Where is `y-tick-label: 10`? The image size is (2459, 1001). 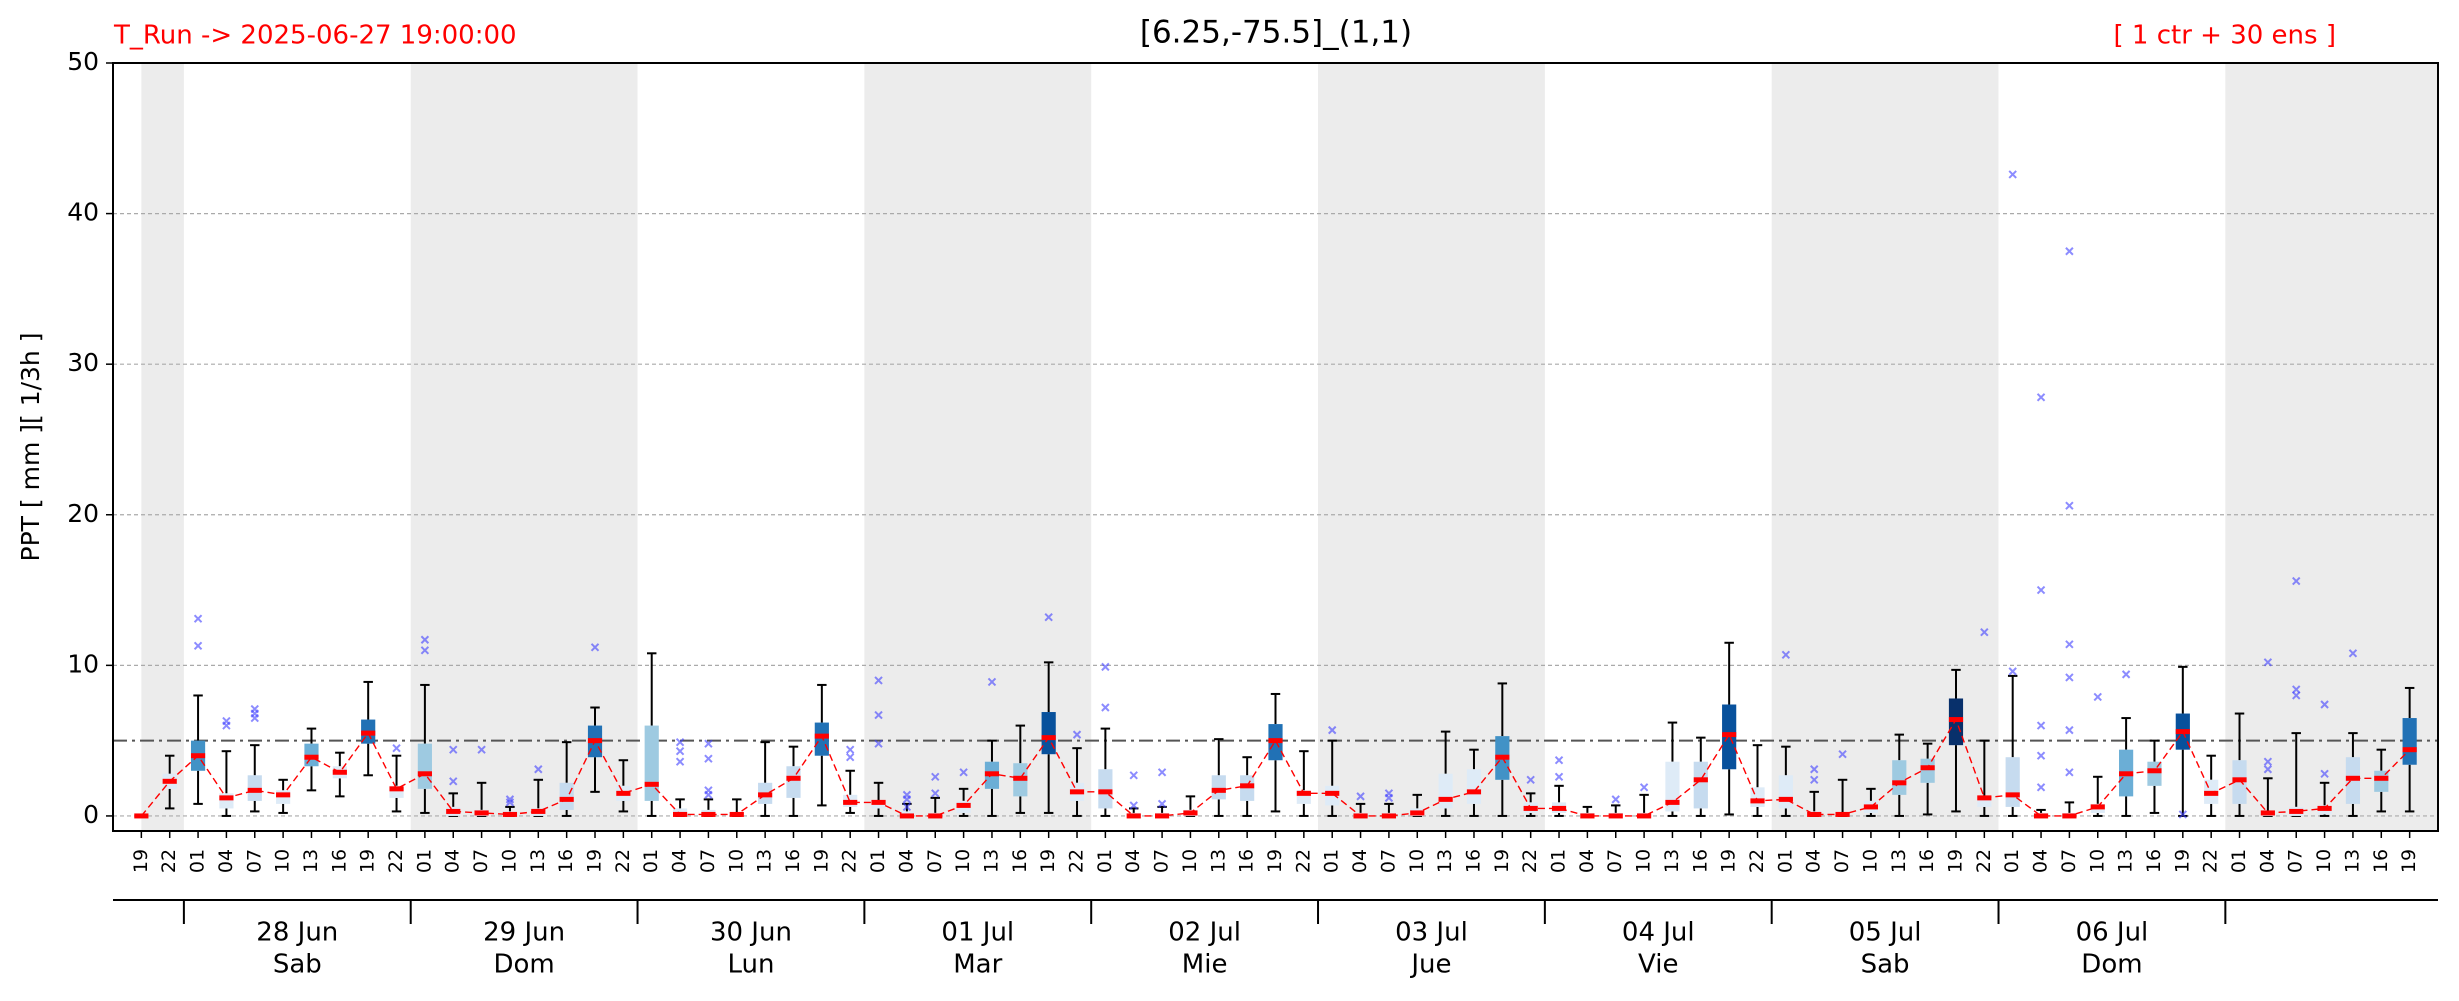 y-tick-label: 10 is located at coordinates (83, 663).